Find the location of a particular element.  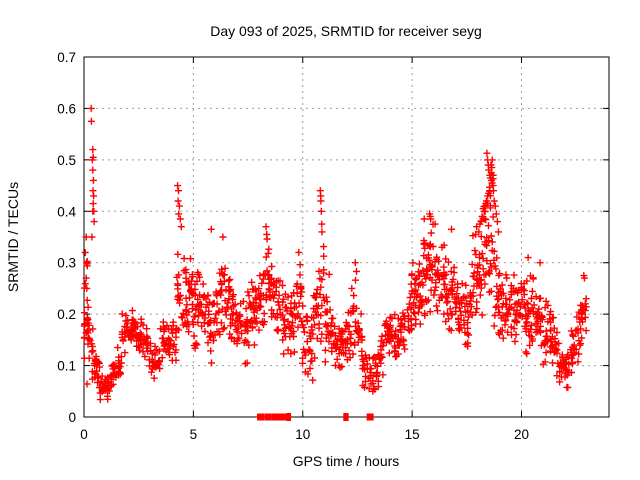

x-tick-label: 20 is located at coordinates (521, 434).